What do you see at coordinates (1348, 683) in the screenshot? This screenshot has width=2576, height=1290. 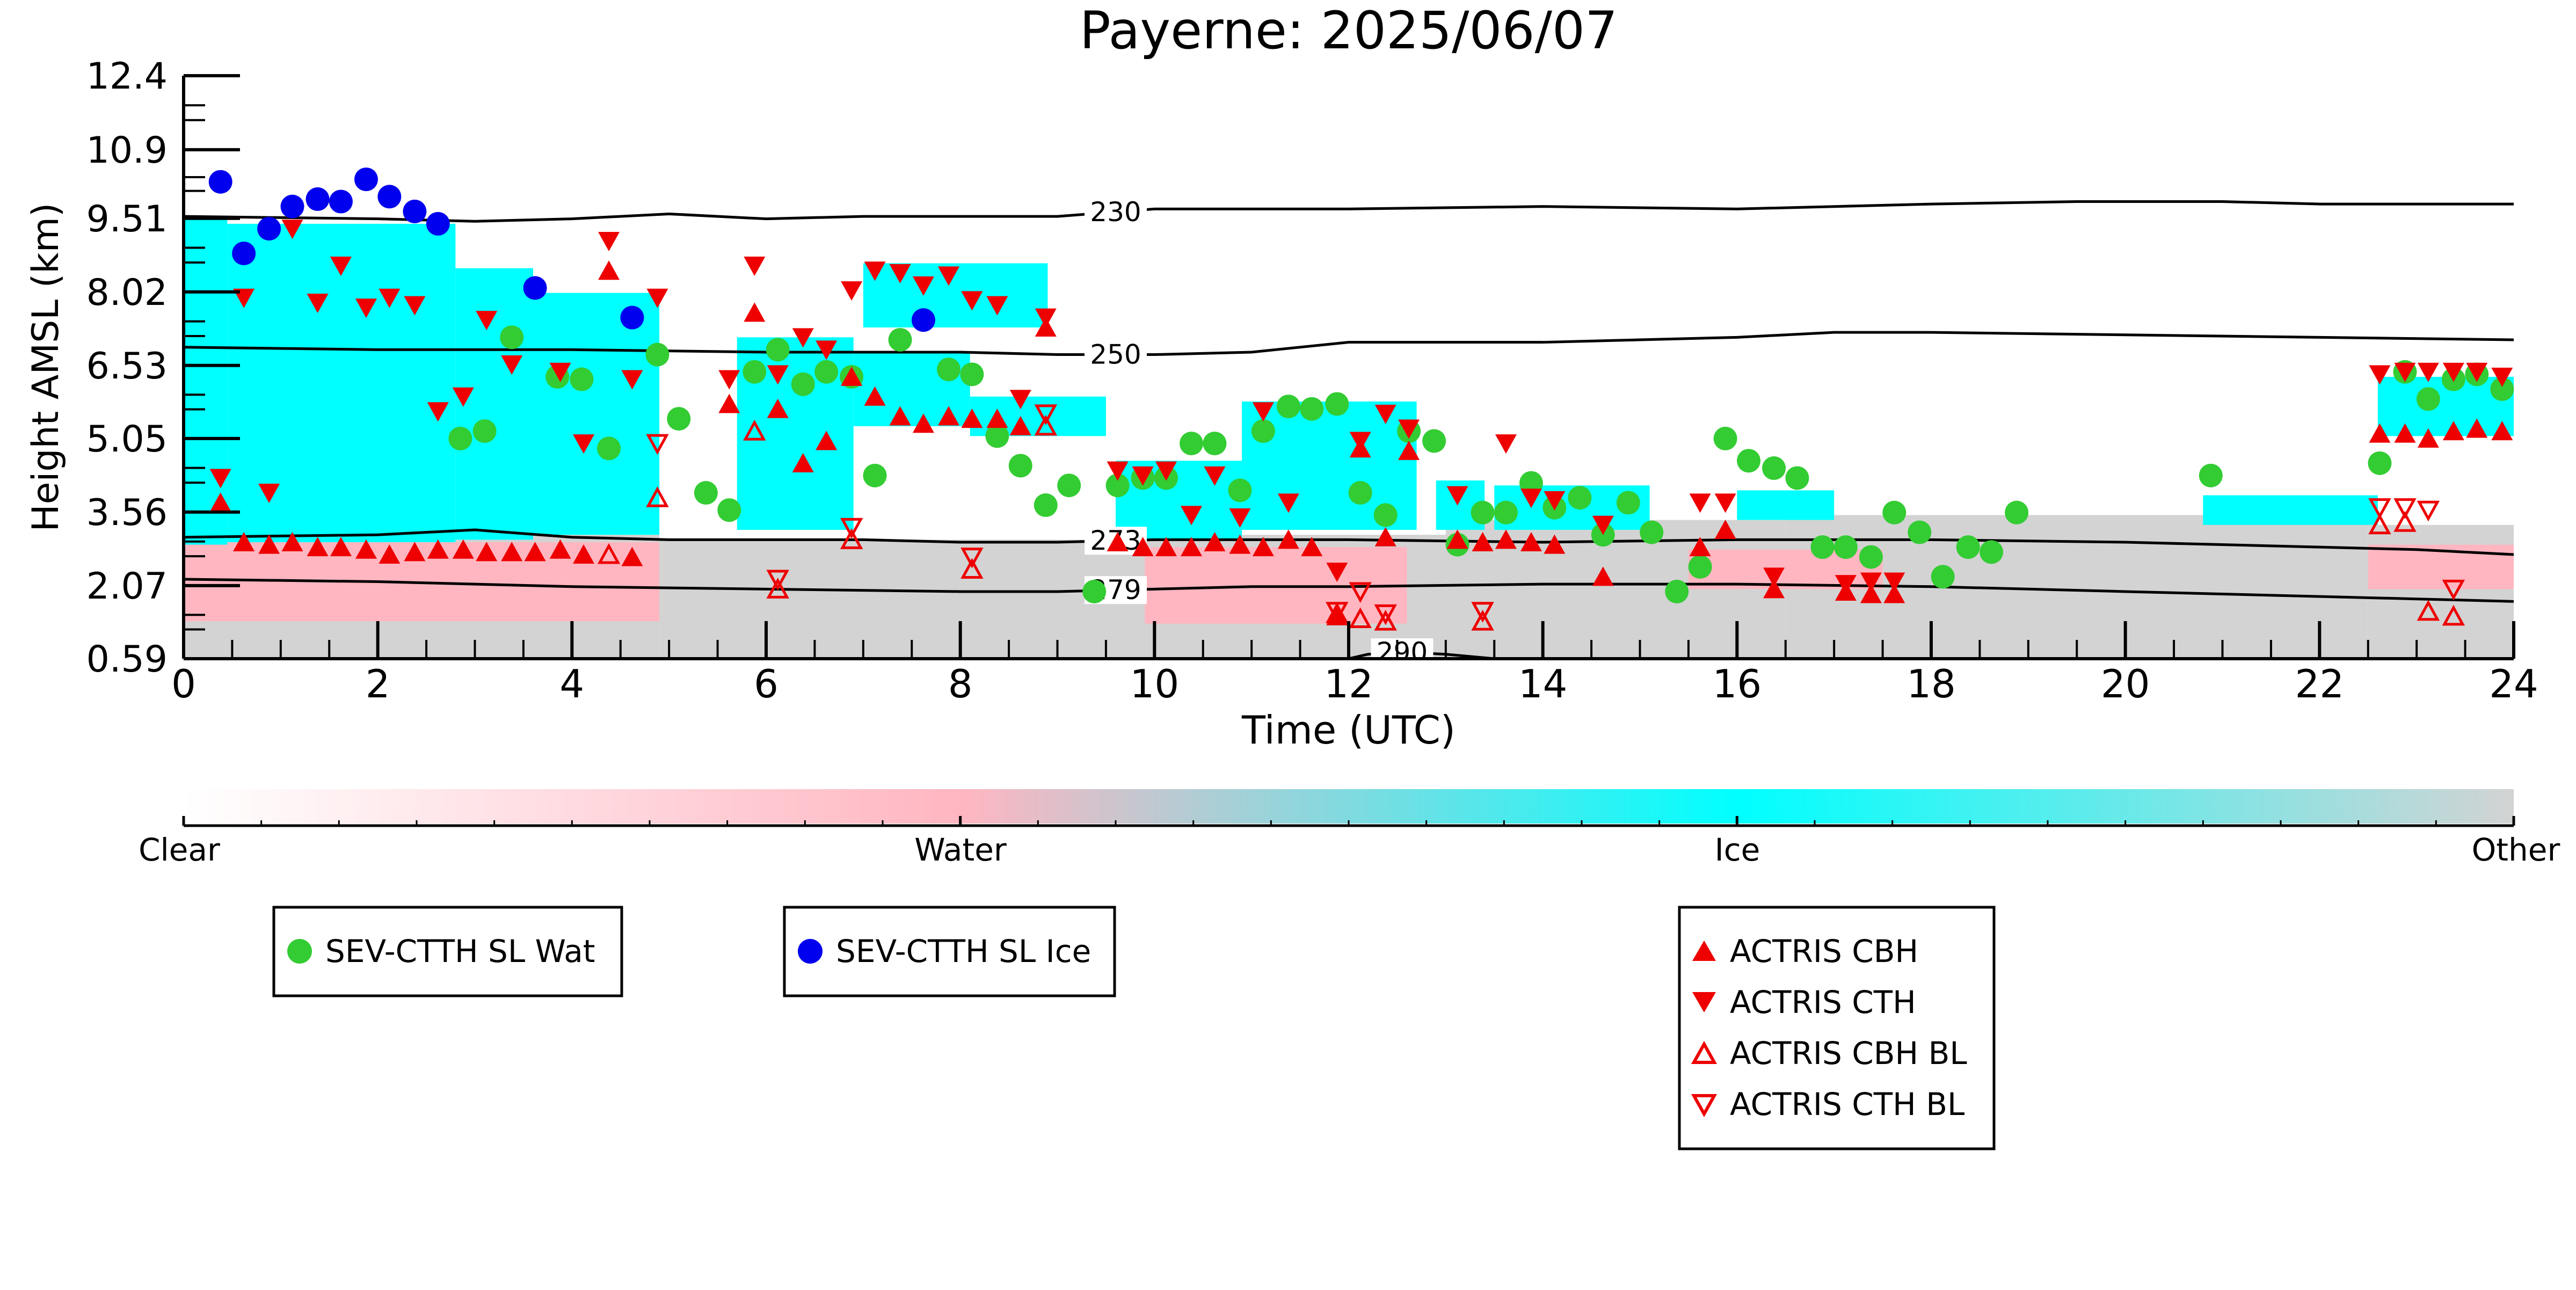 I see `x-tick-label: 12` at bounding box center [1348, 683].